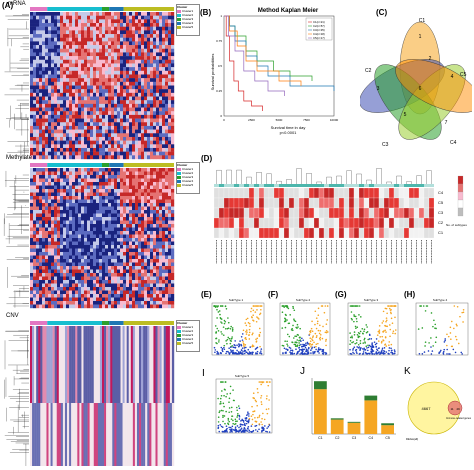  Describe the element at coordinates (460, 188) in the screenshot. I see `color-scale-step` at that location.